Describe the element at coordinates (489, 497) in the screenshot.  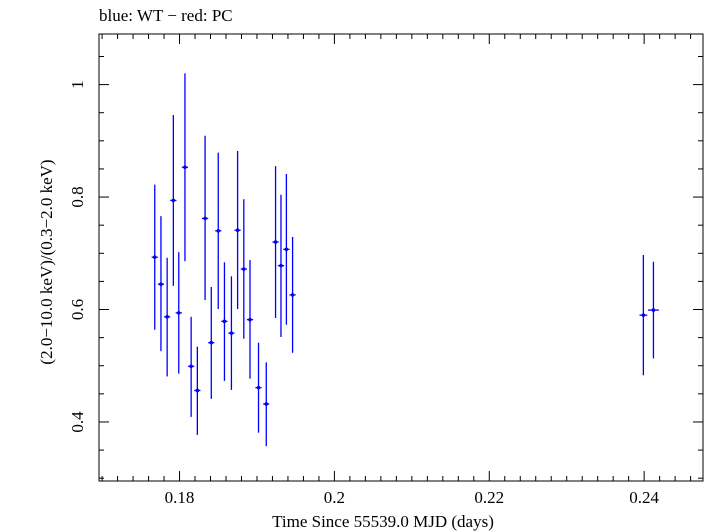
I see `x-tick-label: 0.22` at that location.